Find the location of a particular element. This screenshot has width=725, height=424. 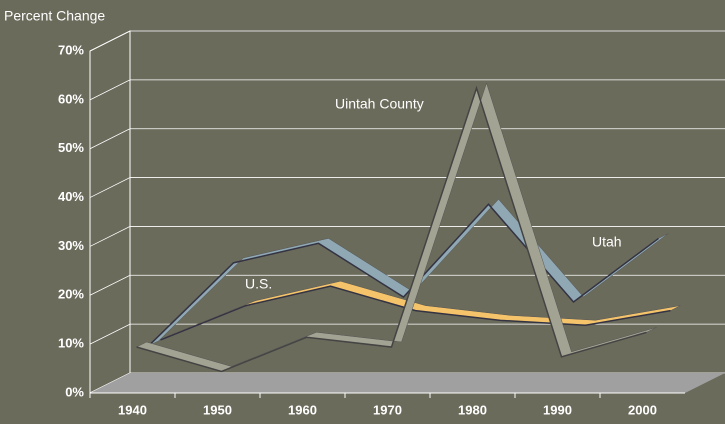

x-tick-label: 1970 is located at coordinates (387, 409).